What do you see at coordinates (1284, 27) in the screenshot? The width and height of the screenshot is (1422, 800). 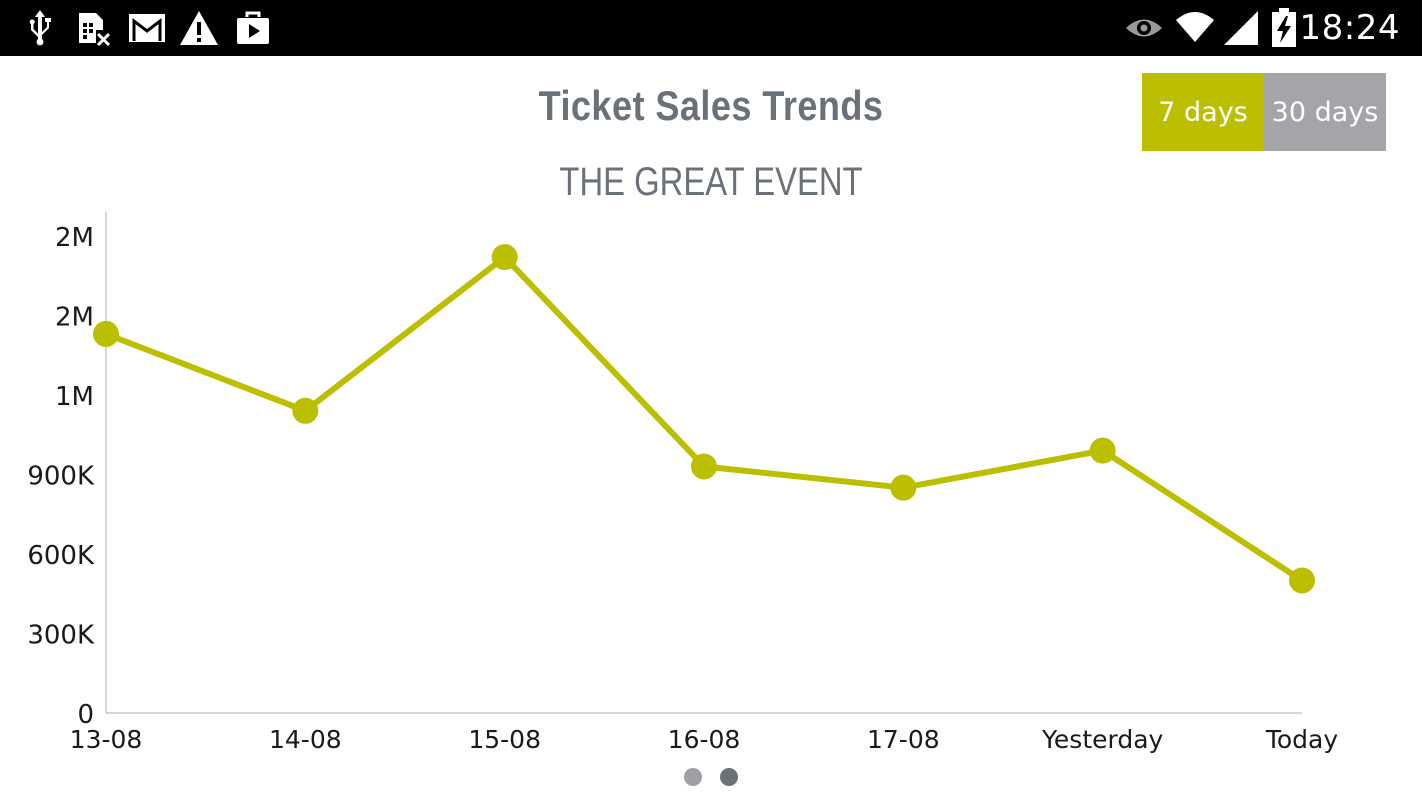 I see `battery-charging-icon` at bounding box center [1284, 27].